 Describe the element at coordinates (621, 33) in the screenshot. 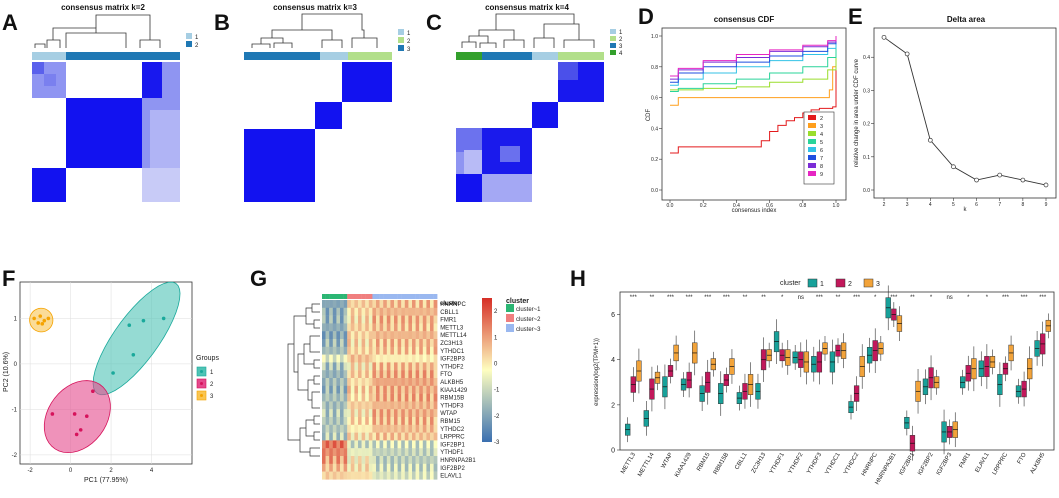

I see `legend-label: 1` at that location.